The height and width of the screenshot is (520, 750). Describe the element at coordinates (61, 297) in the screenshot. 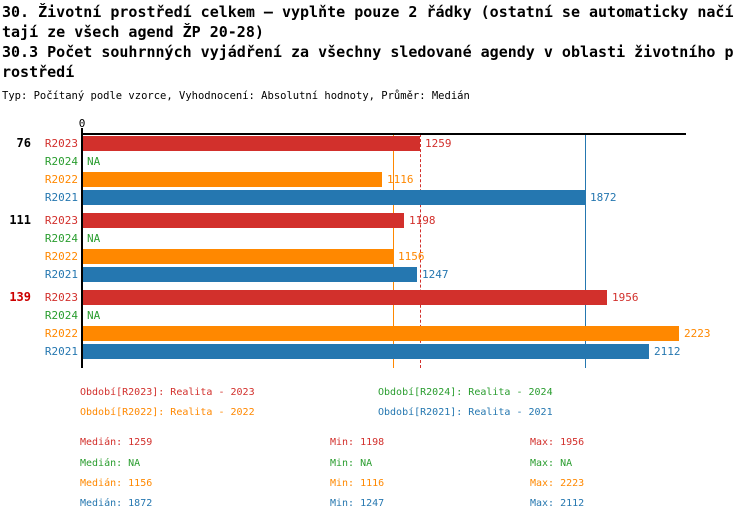

I see `row-label-r2023-group-139: R2023` at that location.